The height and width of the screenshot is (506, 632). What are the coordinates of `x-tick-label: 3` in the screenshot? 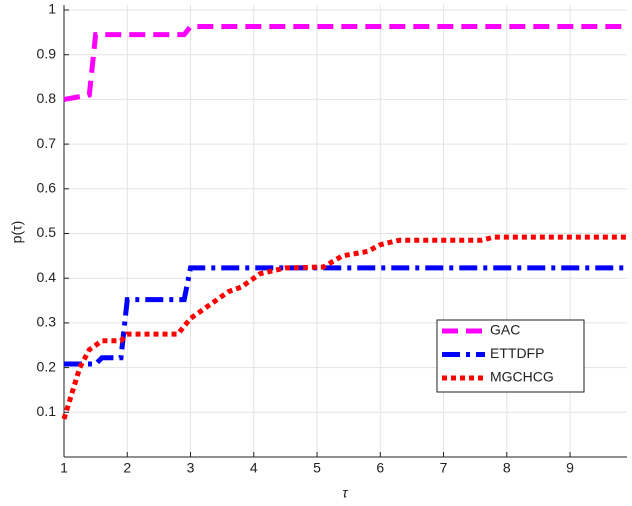 It's located at (191, 468).